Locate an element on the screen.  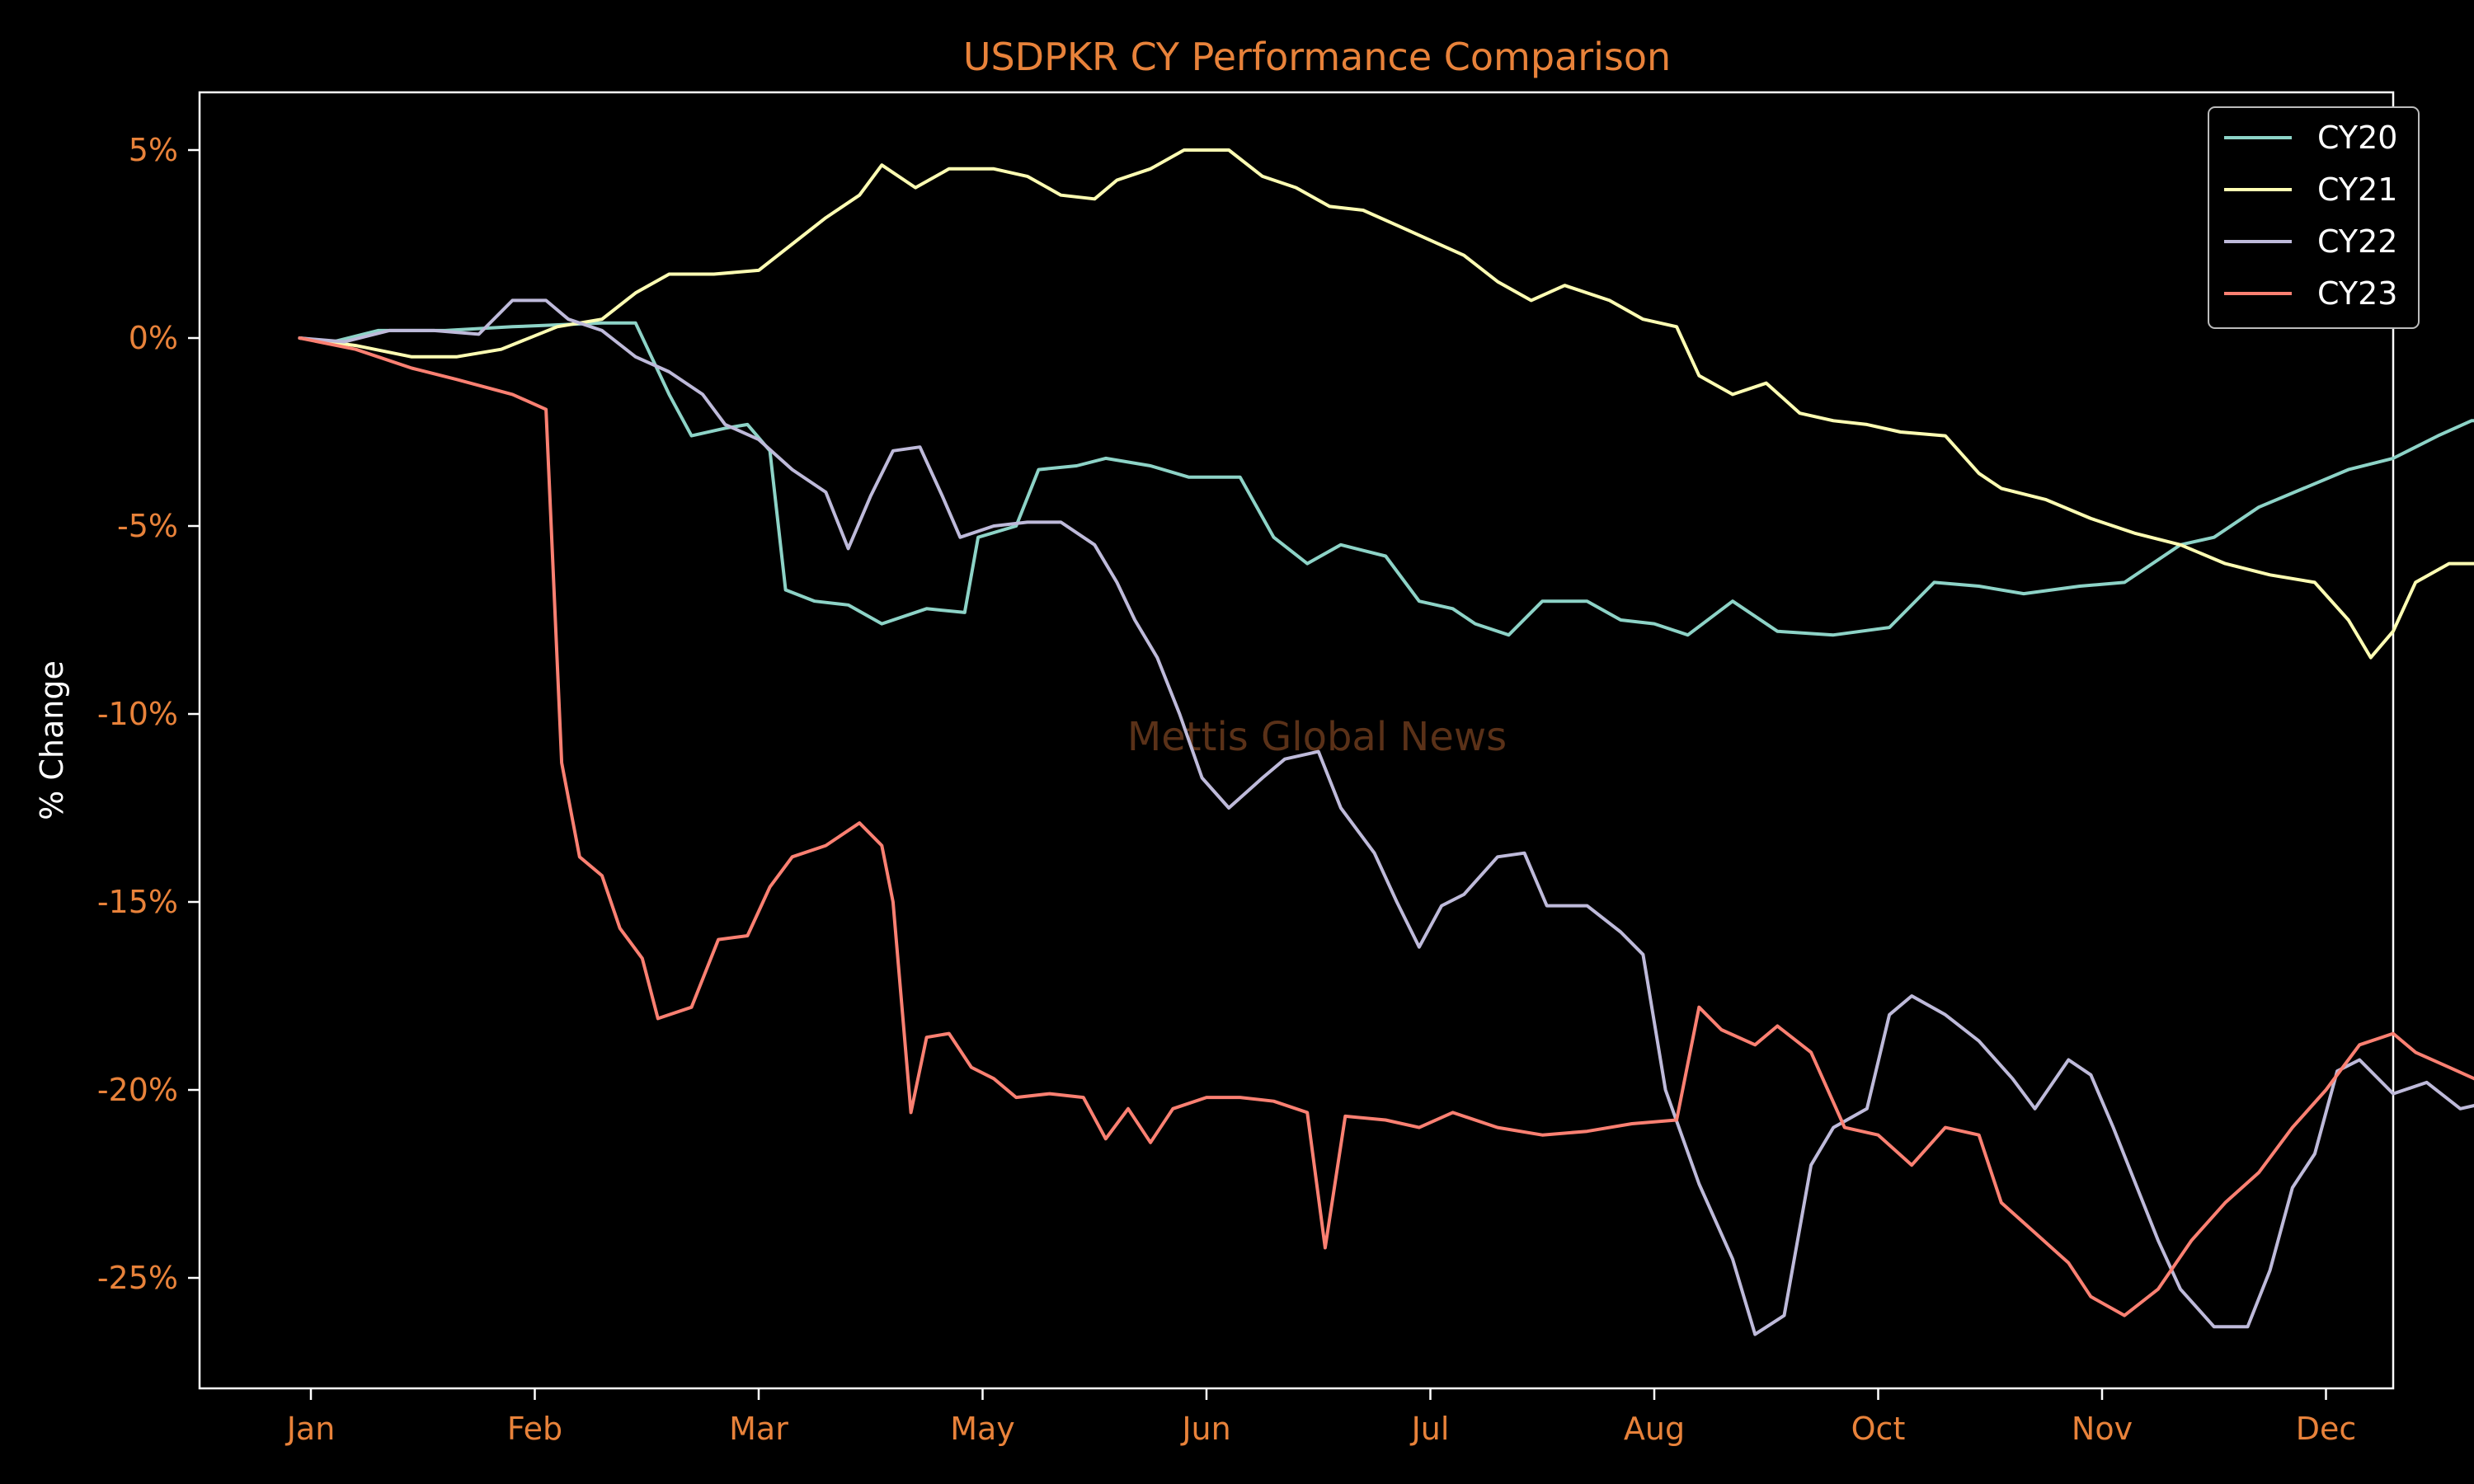
y-axis-label: % Change is located at coordinates (52, 740).